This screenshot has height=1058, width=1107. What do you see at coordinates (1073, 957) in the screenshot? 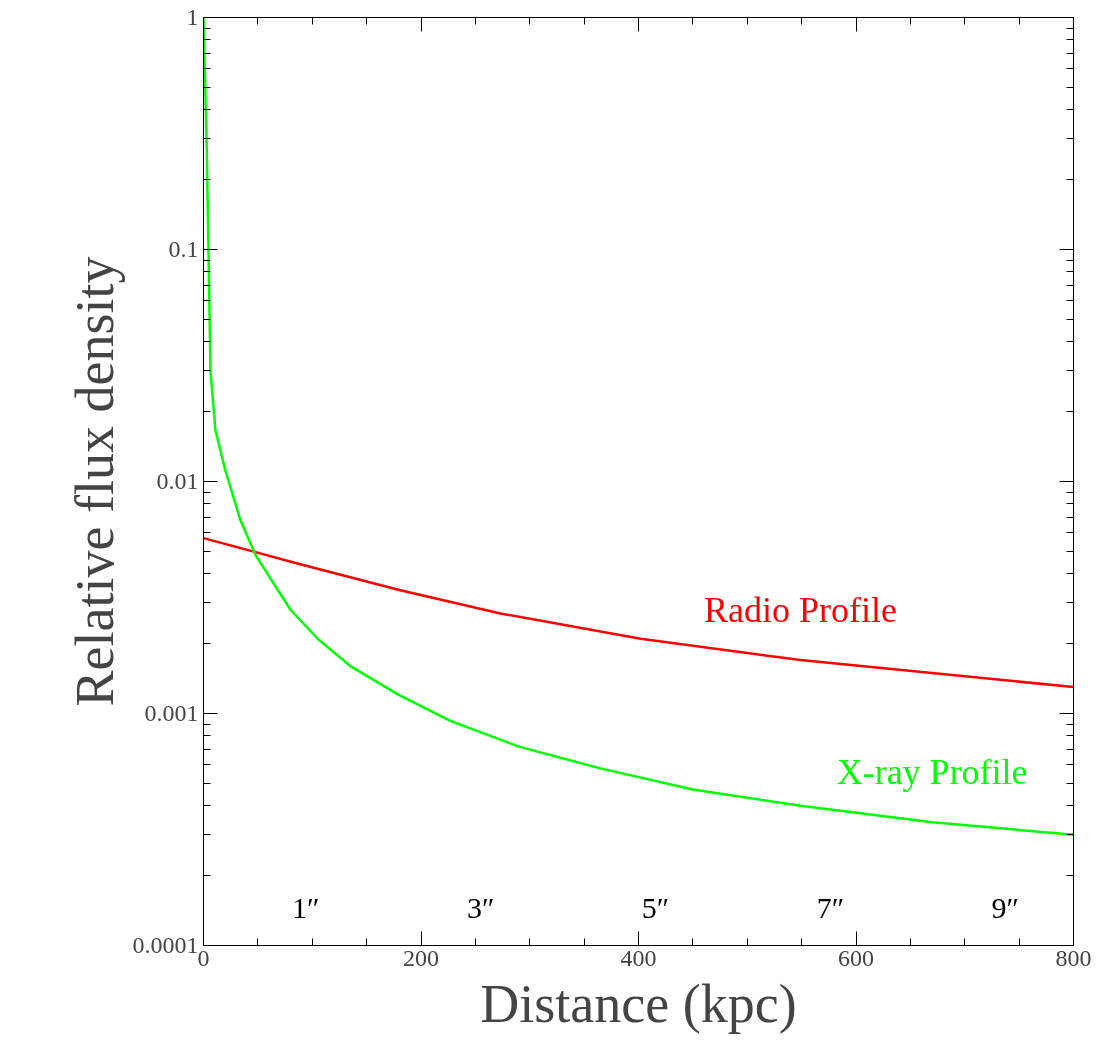
I see `x-tick-label: 800` at bounding box center [1073, 957].